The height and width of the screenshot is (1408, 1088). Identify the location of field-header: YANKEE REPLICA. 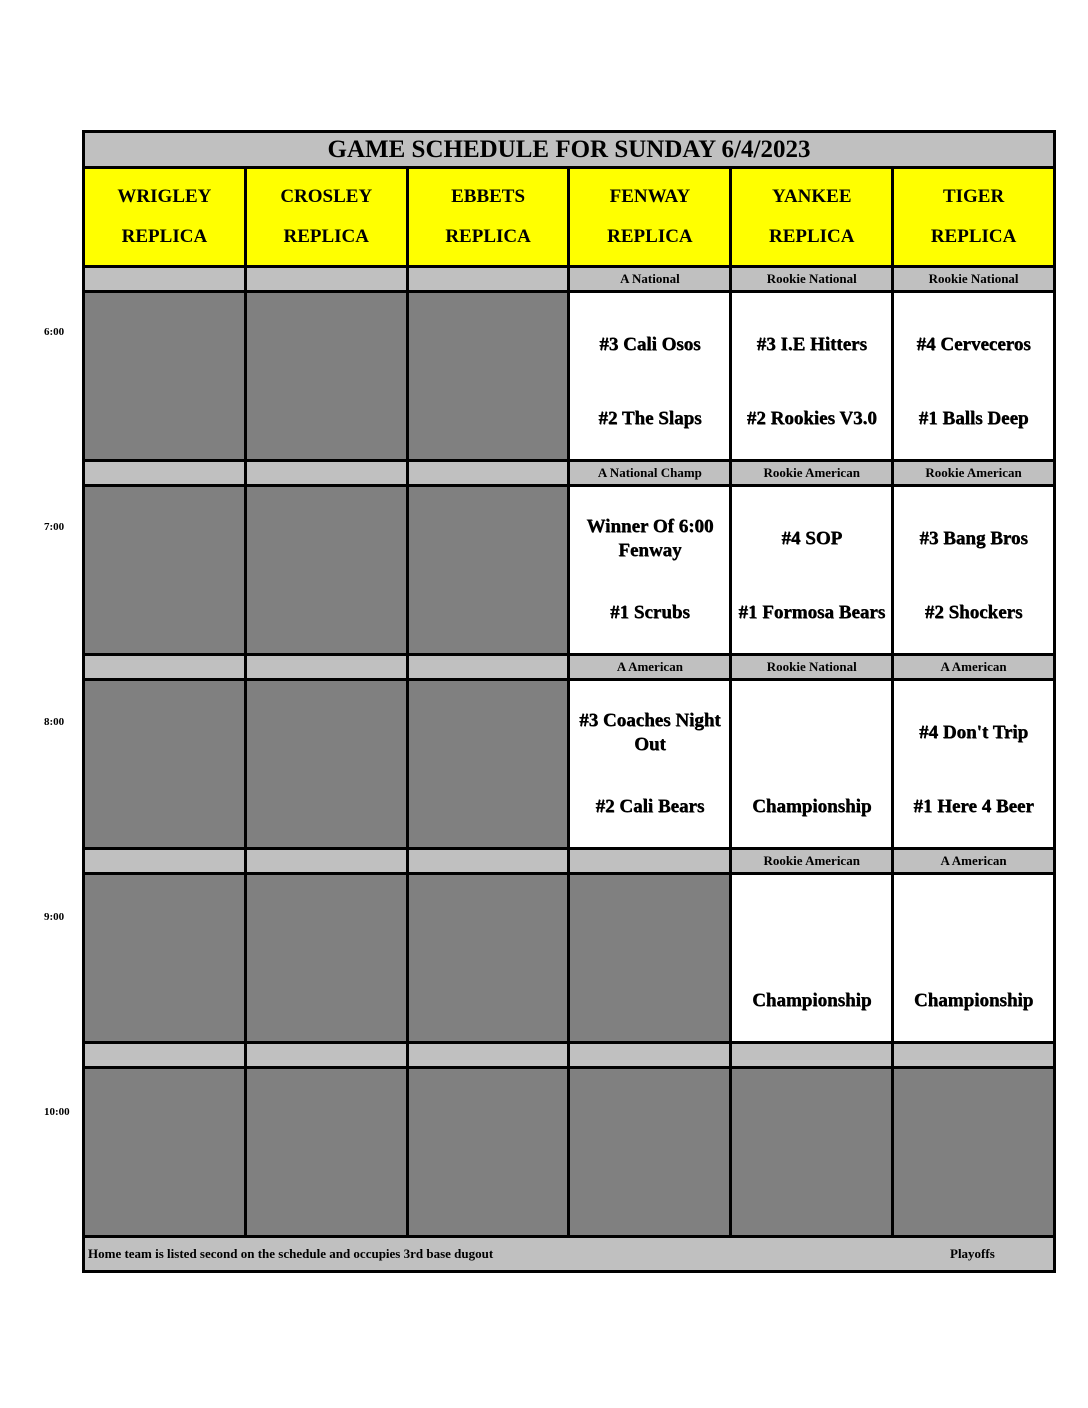
(812, 217).